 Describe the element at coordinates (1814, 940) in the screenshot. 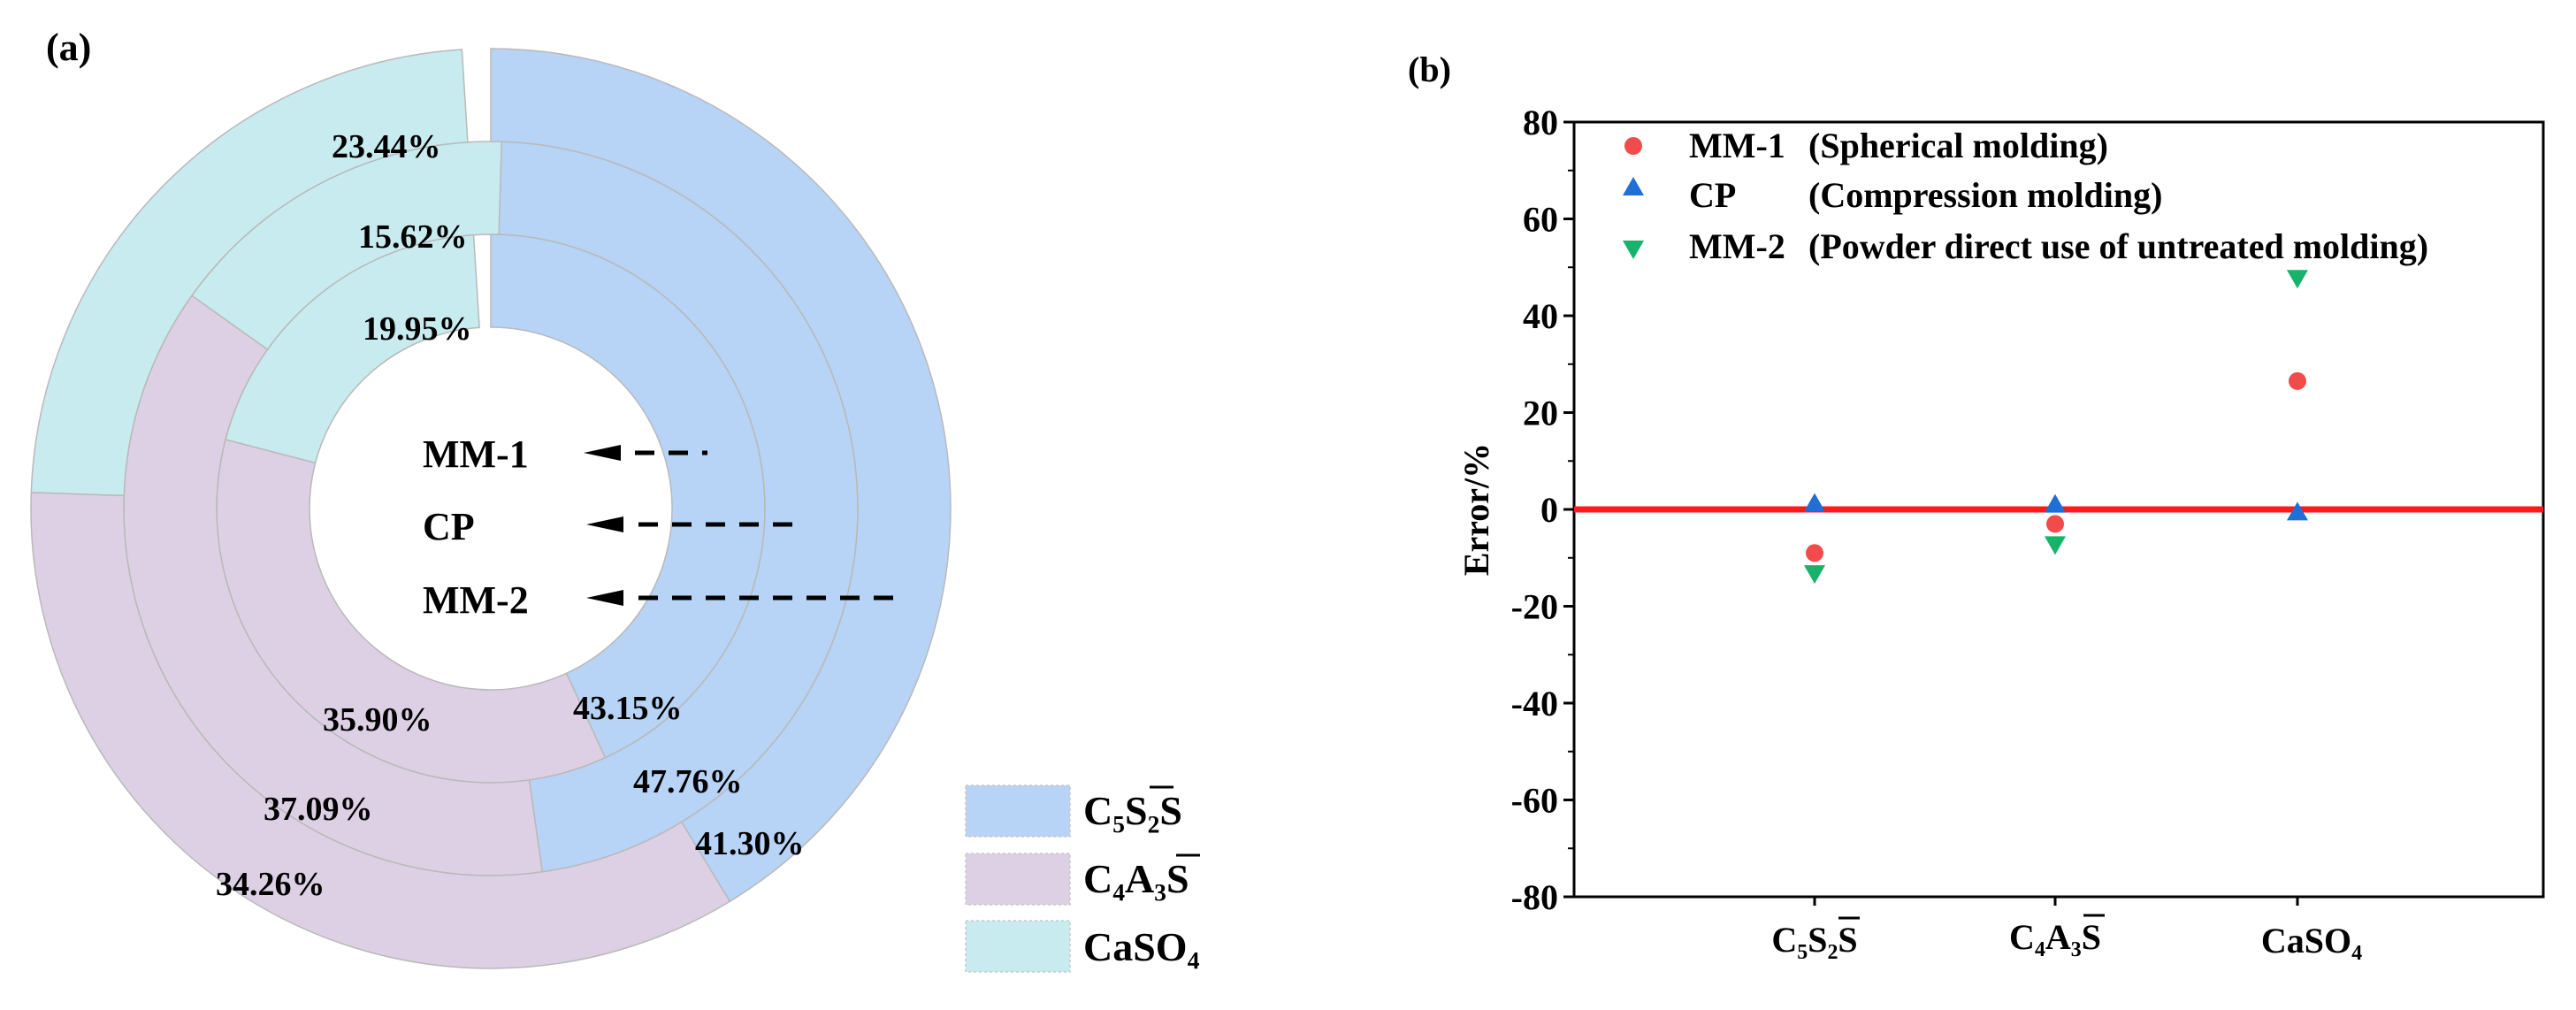

I see `x-tick-label-c5s2s: C₅S₂S` at that location.